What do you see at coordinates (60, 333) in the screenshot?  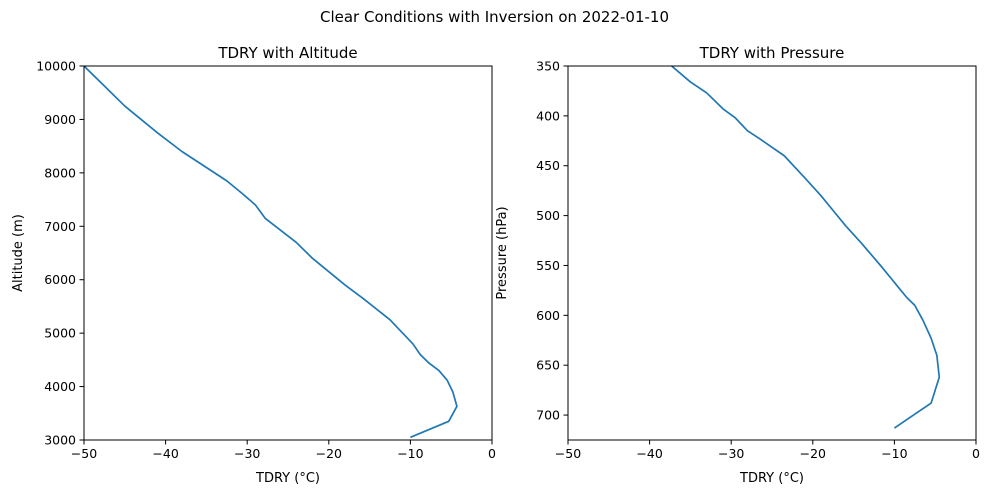 I see `y-tick-label: 5000` at bounding box center [60, 333].